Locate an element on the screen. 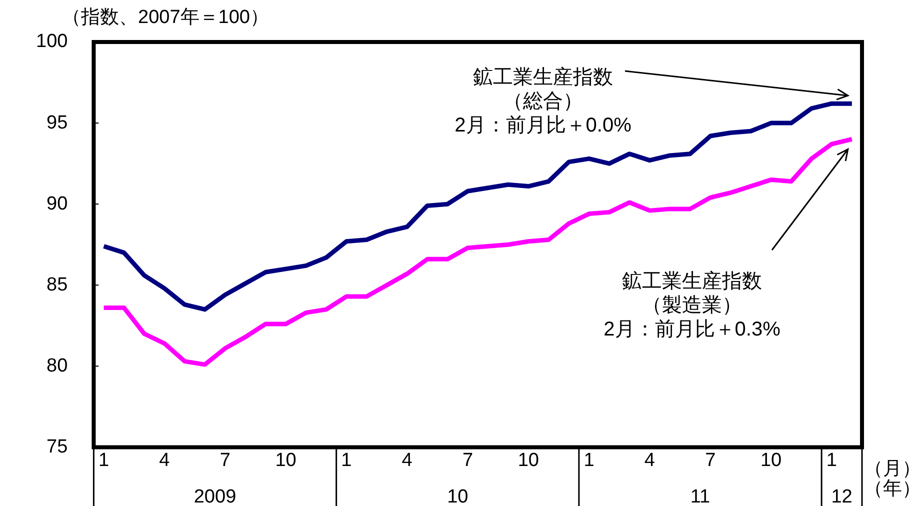  y-tick-label: 85 is located at coordinates (57, 285).